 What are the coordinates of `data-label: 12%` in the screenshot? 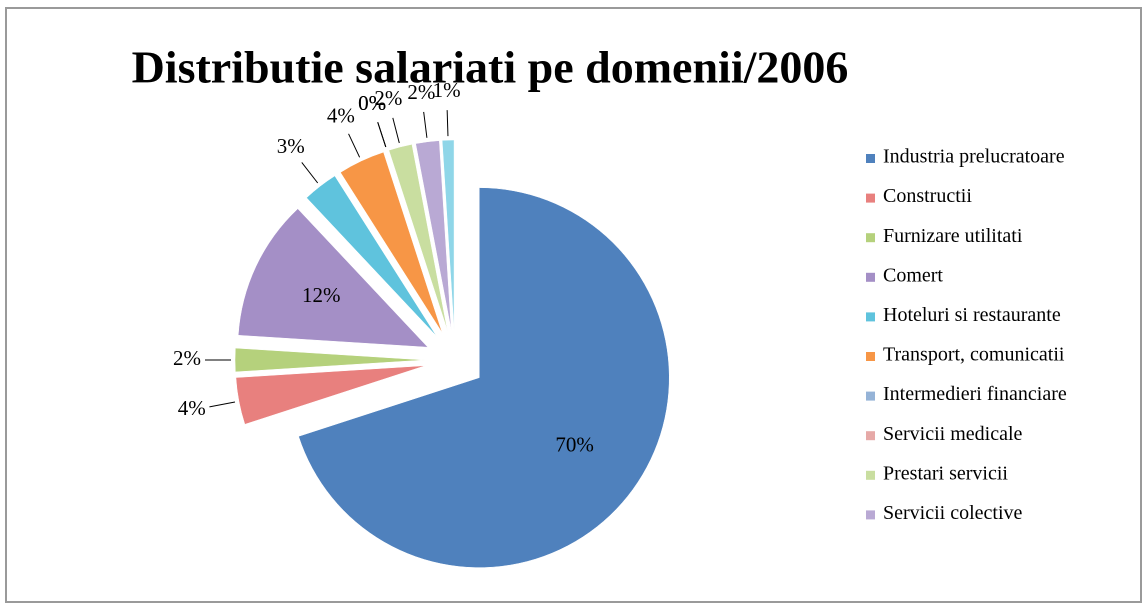 It's located at (321, 295).